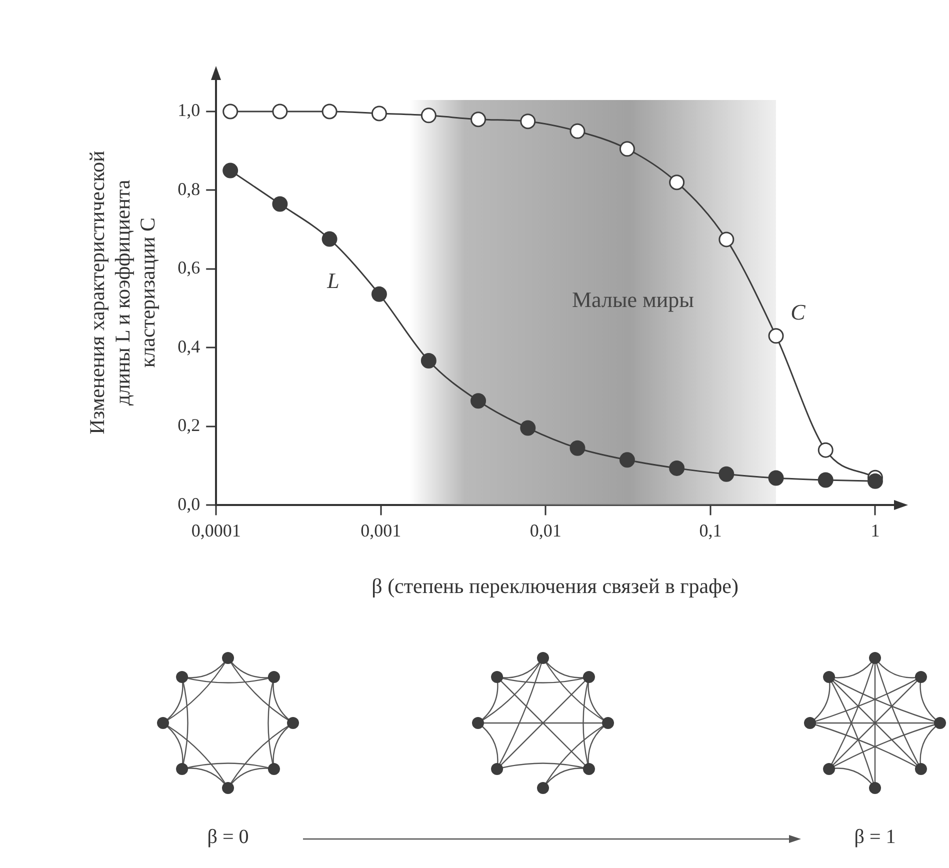  I want to click on x-tick-label: 0,0001, so click(216, 530).